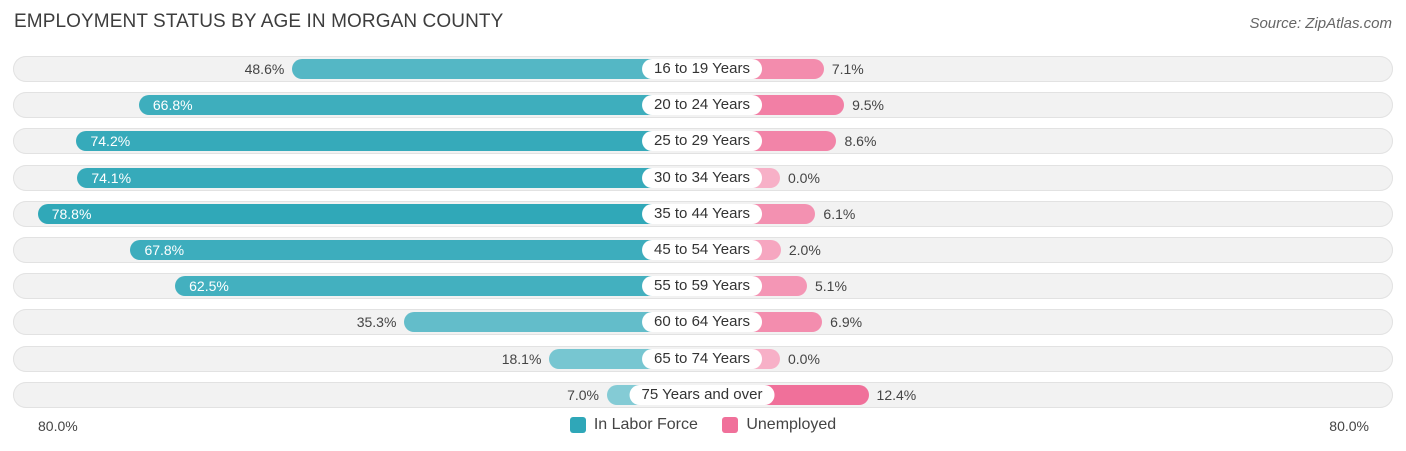  What do you see at coordinates (730, 425) in the screenshot?
I see `legend-swatch-unemployed` at bounding box center [730, 425].